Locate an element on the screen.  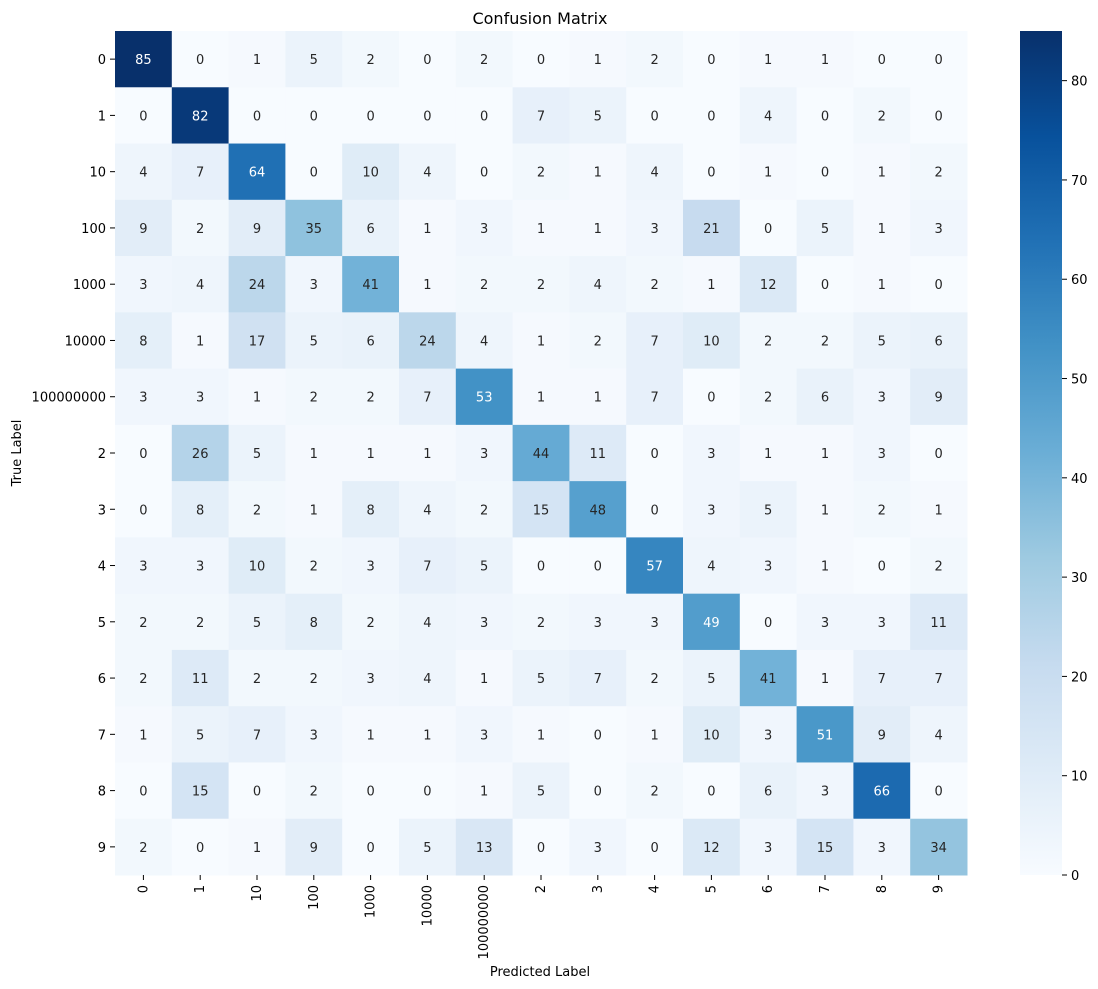
cell-value-label: 64 is located at coordinates (257, 173).